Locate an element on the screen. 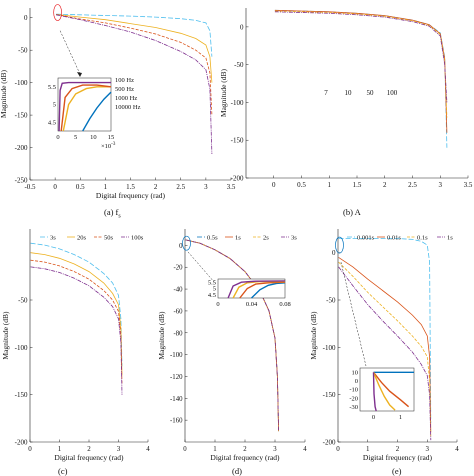  legend-label-b-3: 100 is located at coordinates (392, 93).